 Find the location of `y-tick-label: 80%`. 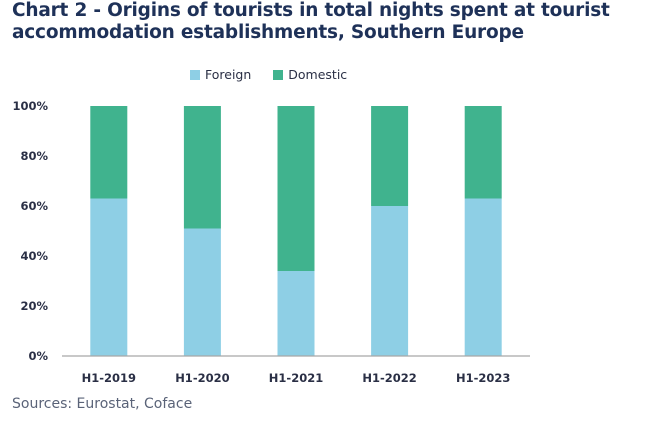

y-tick-label: 80% is located at coordinates (34, 156).